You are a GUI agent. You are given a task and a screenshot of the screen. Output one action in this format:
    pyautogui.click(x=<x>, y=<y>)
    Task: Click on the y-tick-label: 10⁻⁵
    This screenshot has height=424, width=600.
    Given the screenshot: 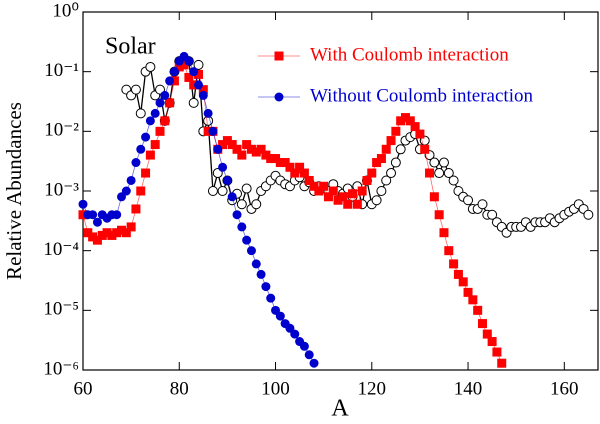 What is the action you would take?
    pyautogui.click(x=61, y=309)
    